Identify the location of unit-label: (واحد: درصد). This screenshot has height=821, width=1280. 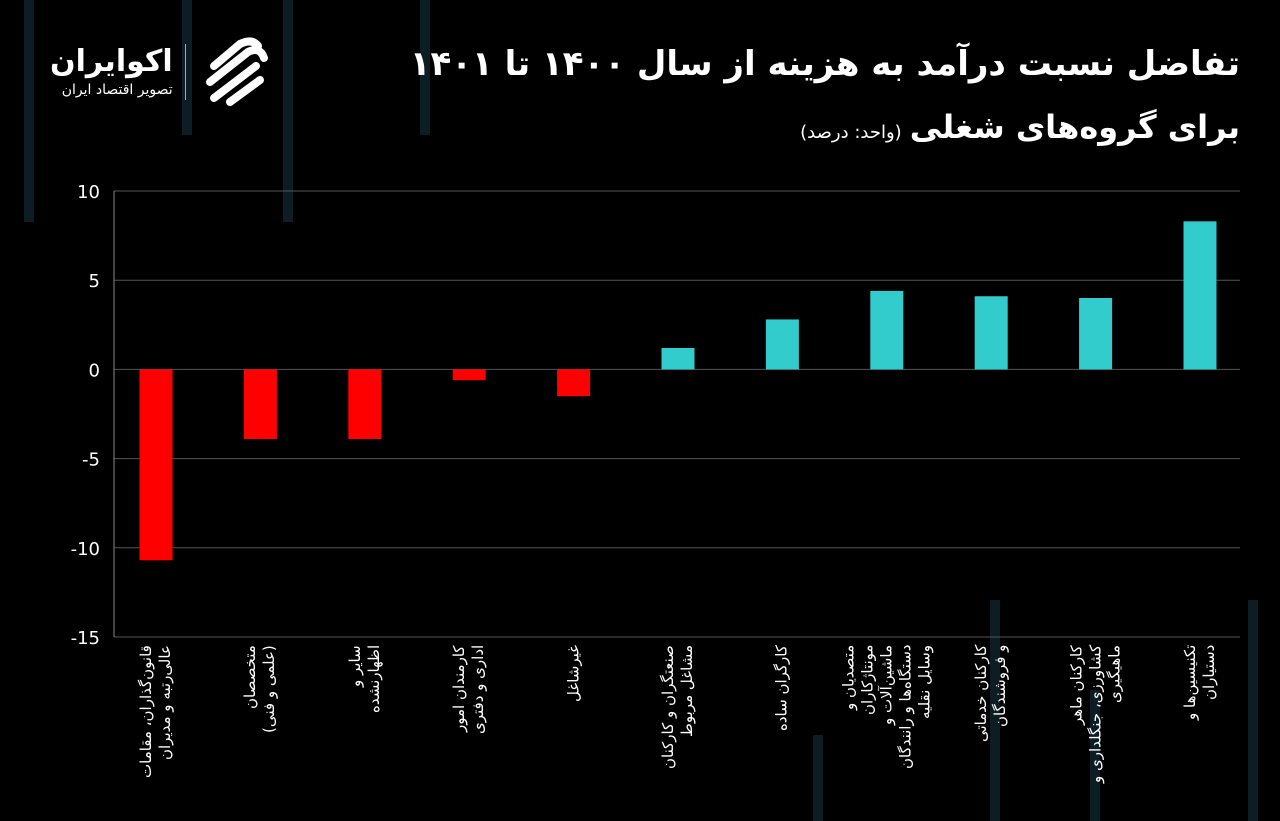
(851, 132).